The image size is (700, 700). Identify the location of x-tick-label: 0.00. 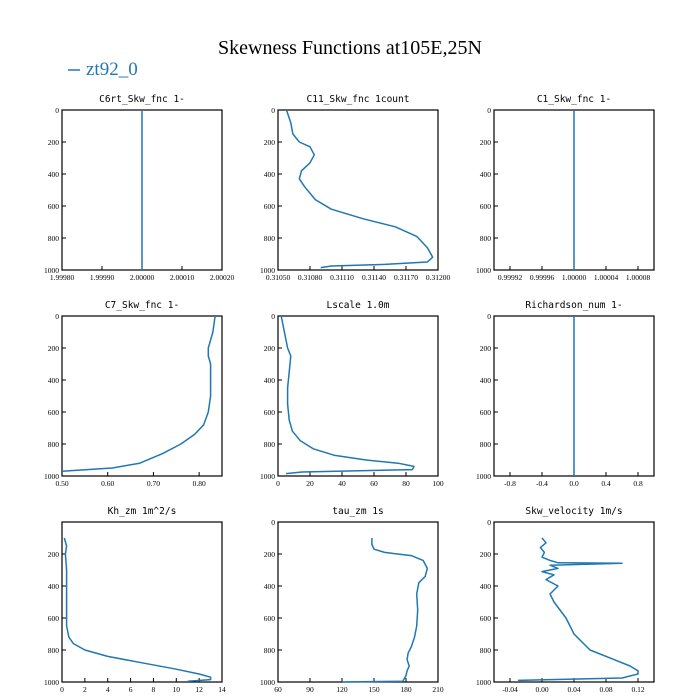
(541, 689).